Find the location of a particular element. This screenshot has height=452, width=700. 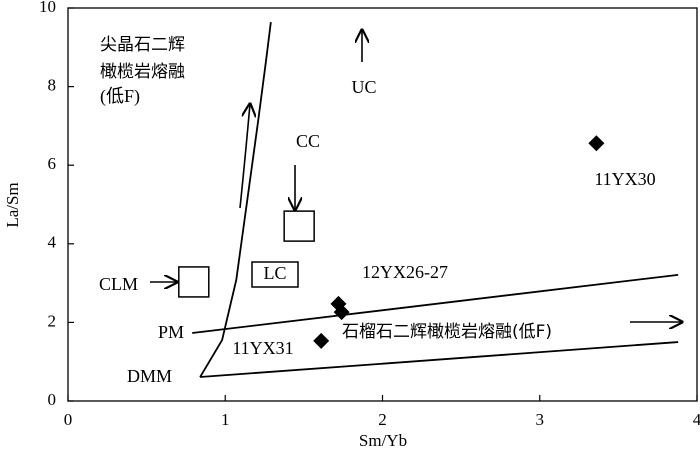

y-tick-label: 4 is located at coordinates (52, 242).